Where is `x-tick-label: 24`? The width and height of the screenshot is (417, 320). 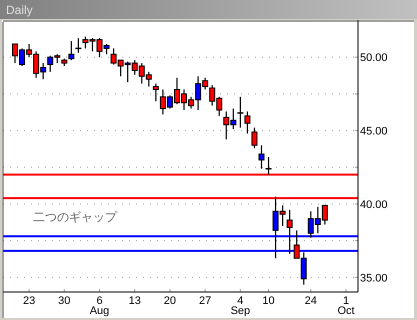 x-tick-label: 24 is located at coordinates (310, 301).